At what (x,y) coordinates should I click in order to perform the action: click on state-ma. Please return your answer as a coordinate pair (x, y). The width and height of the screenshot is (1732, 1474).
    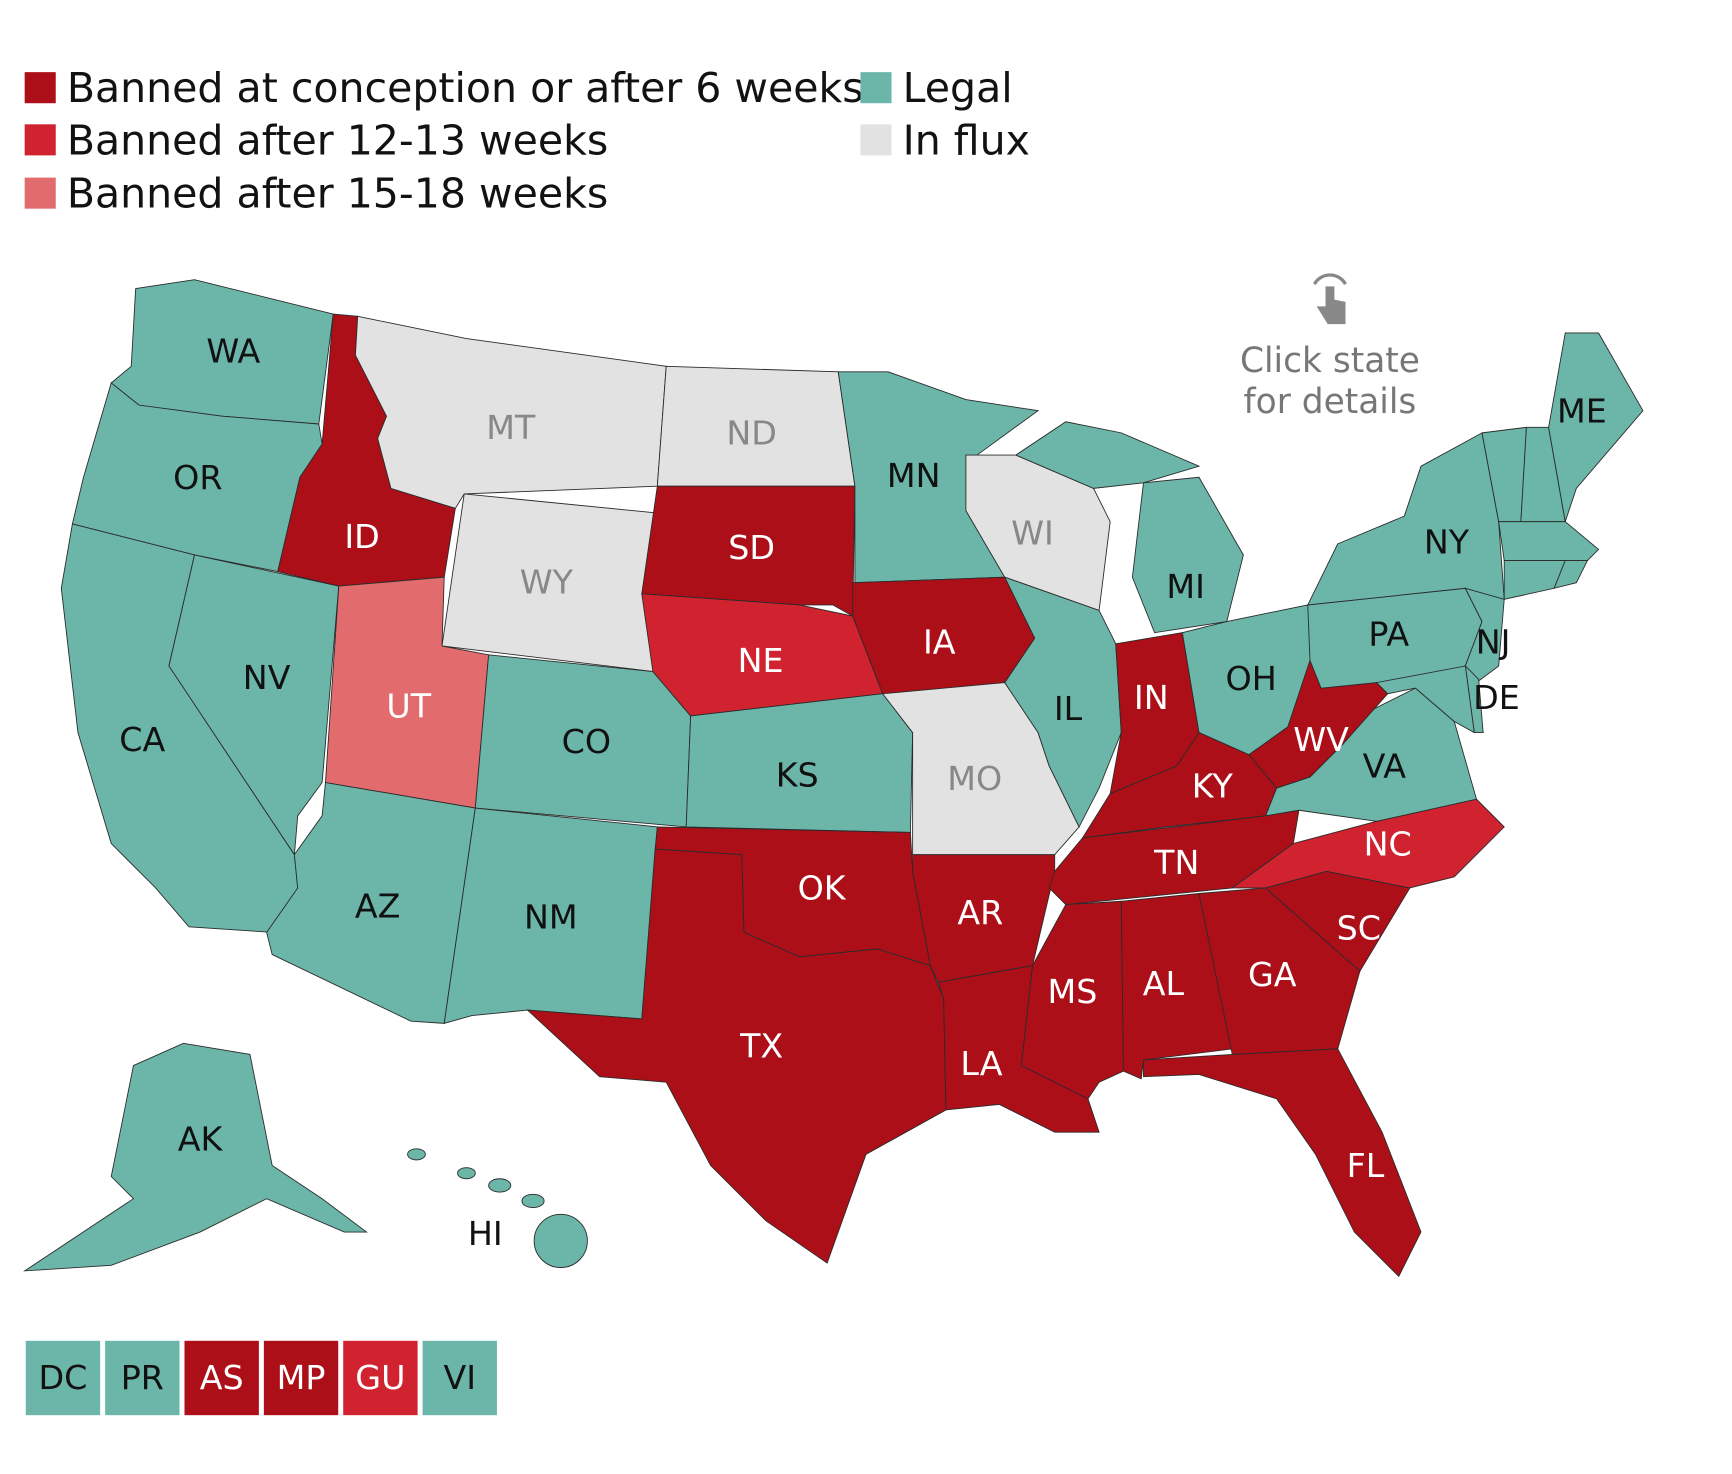
    Looking at the image, I should click on (1549, 541).